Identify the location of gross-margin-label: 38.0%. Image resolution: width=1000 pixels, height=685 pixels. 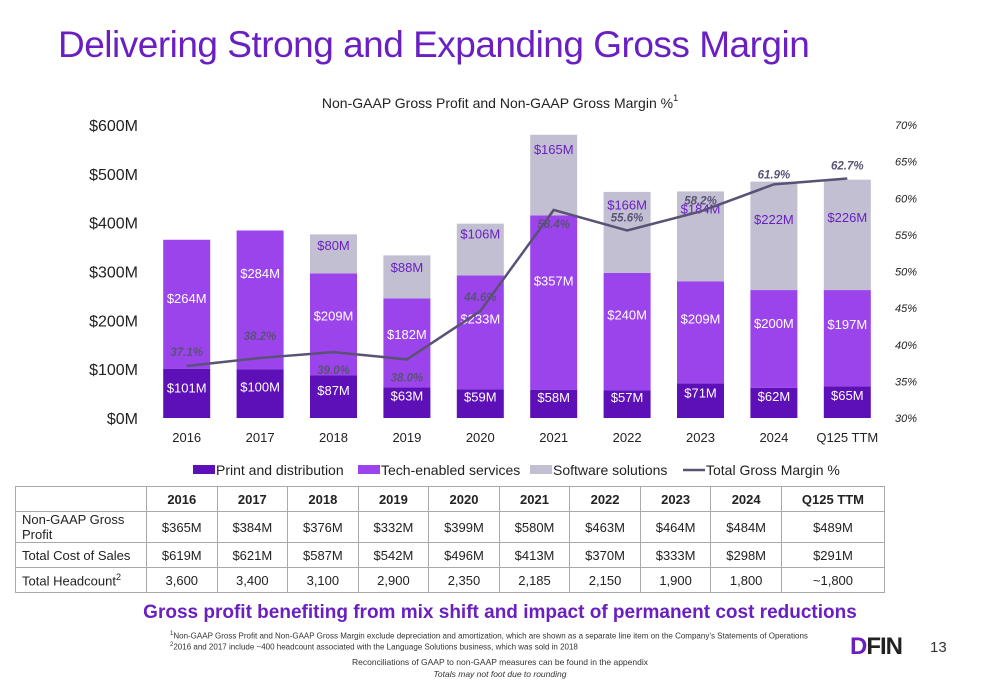
(407, 378).